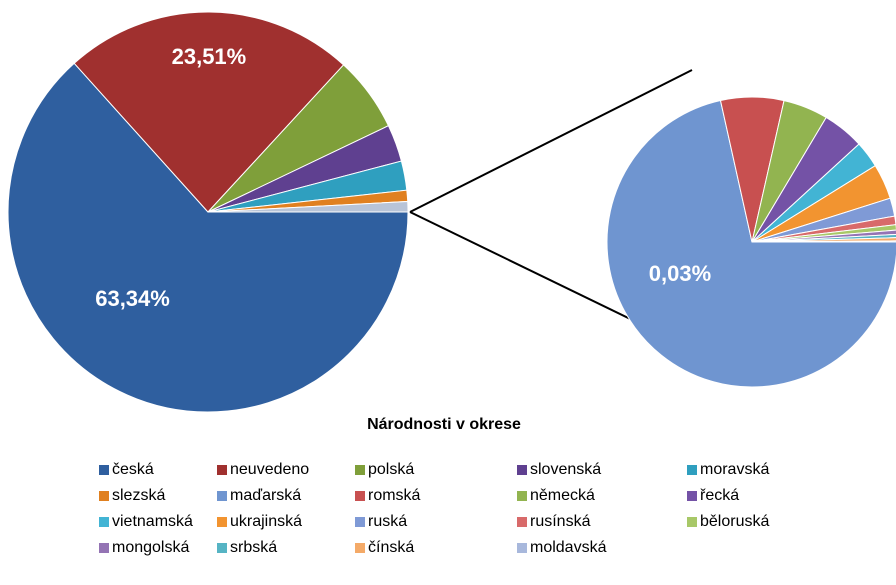  I want to click on pie-slice, so click(209, 112).